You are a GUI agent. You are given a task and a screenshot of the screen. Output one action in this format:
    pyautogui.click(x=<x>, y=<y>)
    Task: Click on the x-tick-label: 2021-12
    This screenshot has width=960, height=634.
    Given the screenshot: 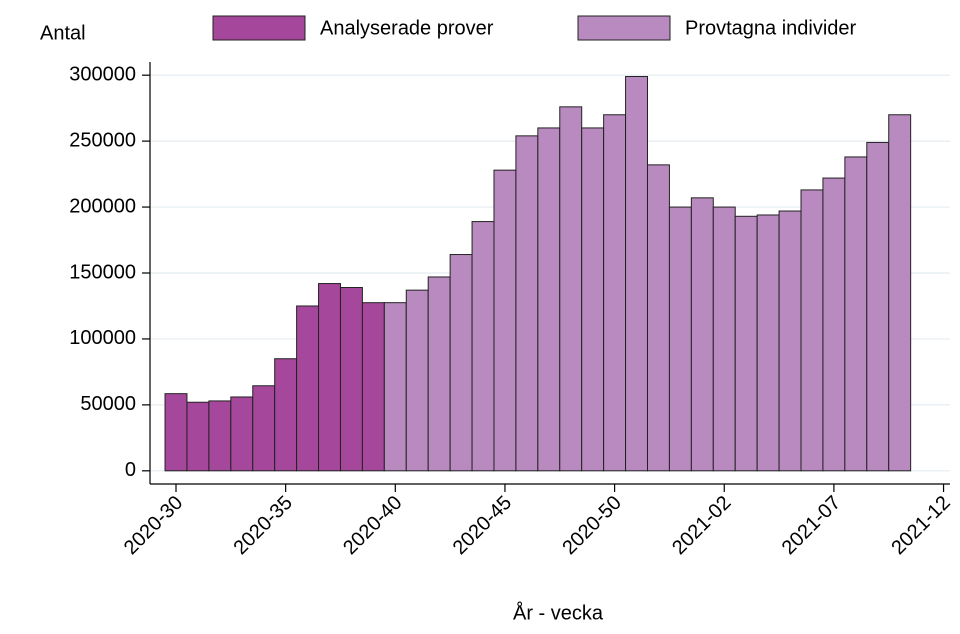 What is the action you would take?
    pyautogui.click(x=920, y=525)
    